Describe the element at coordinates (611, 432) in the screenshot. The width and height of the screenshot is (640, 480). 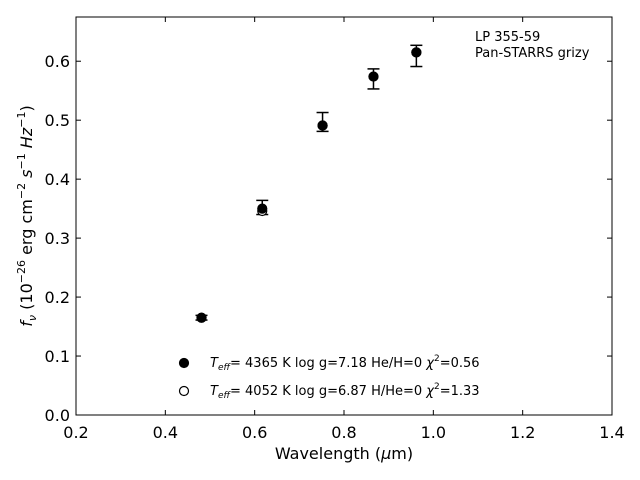
I see `x-tick-label: 1.4` at that location.